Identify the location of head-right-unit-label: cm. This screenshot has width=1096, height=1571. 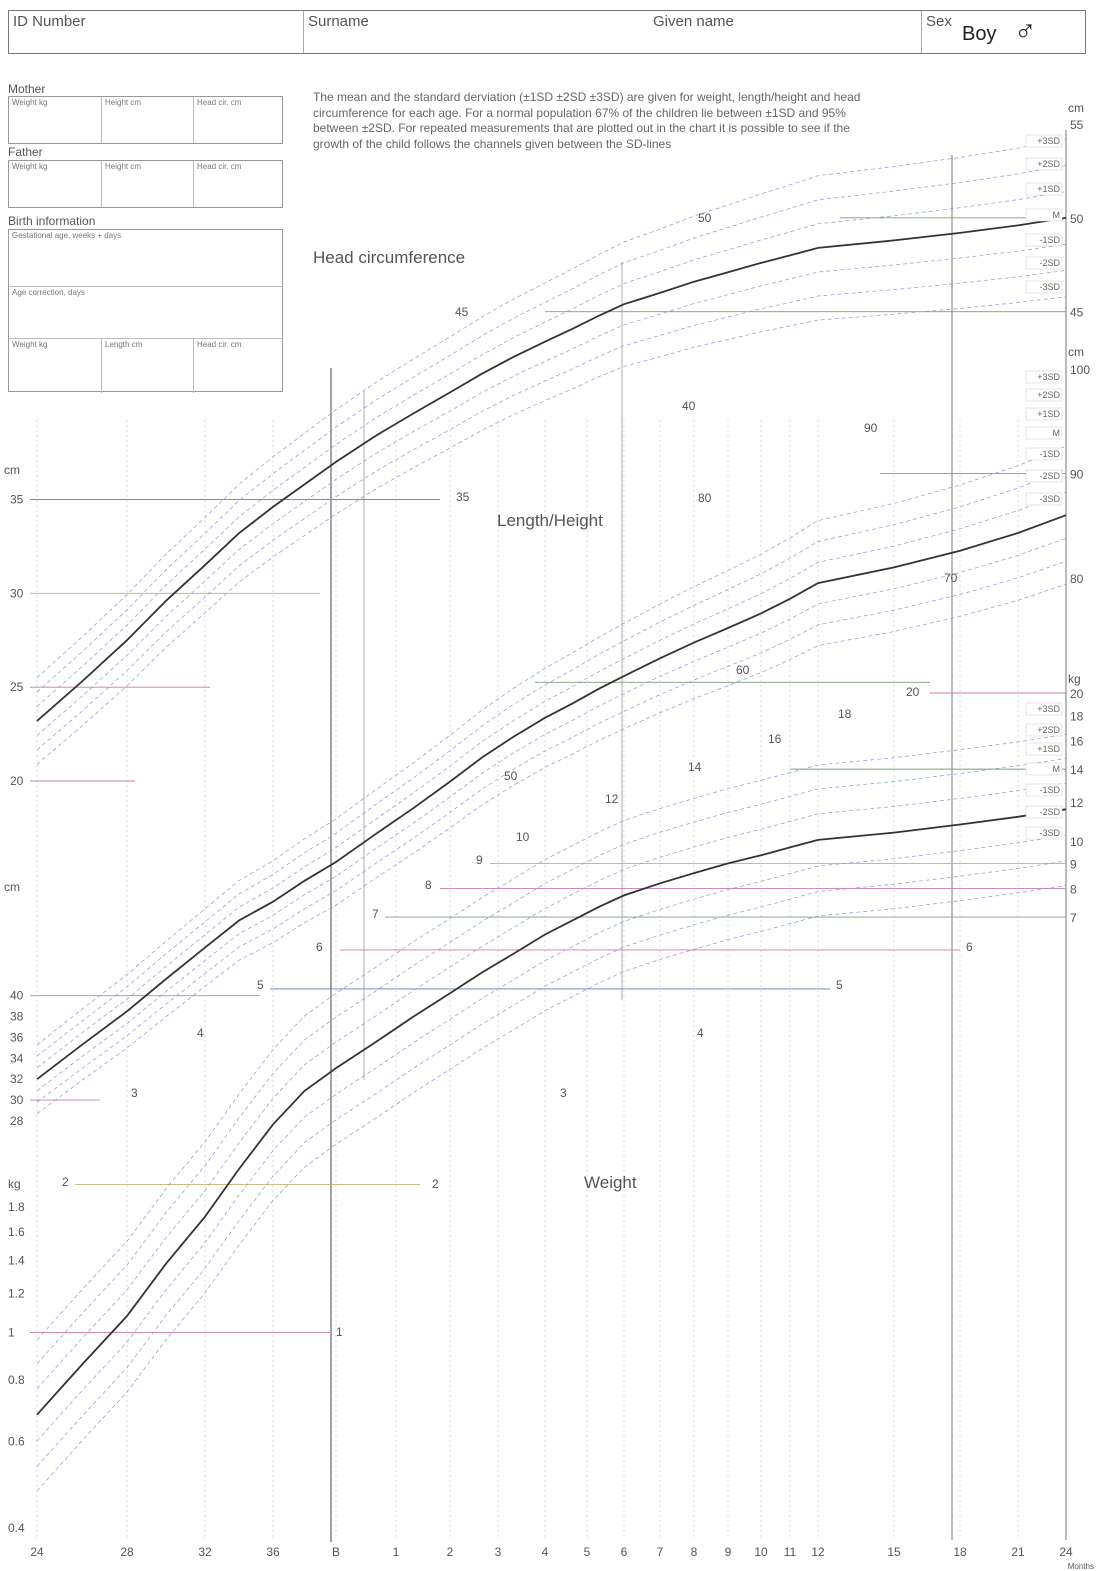
(1076, 108).